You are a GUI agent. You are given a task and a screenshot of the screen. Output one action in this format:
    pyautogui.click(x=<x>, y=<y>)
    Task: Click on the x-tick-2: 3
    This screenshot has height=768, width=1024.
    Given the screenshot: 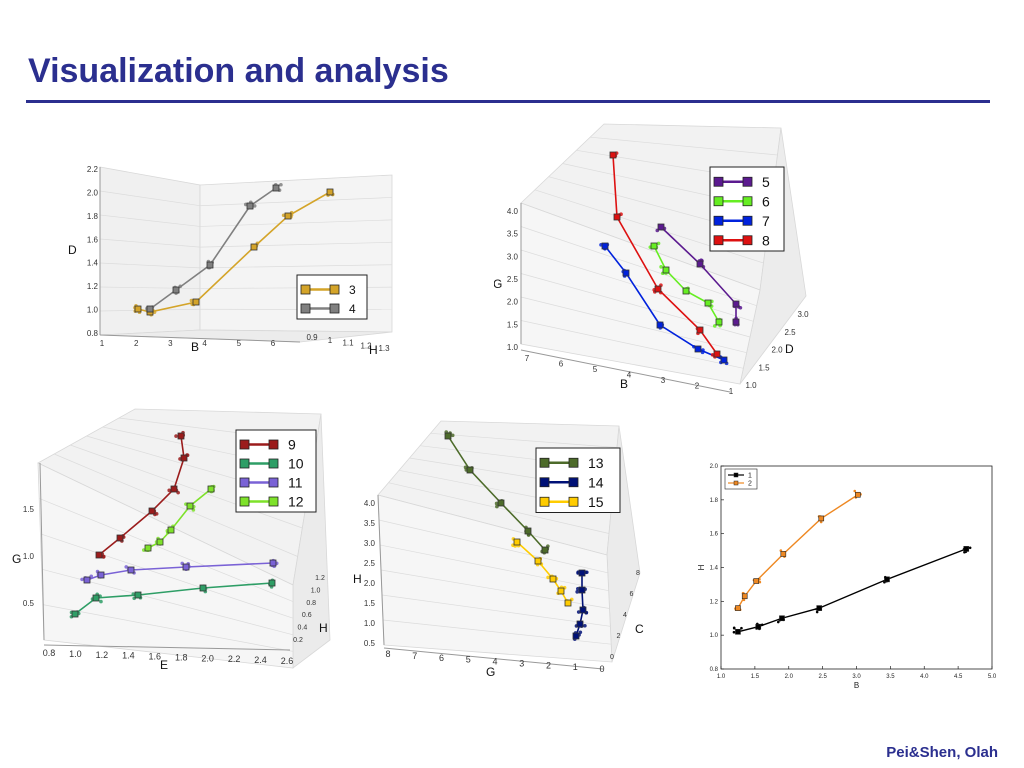 What is the action you would take?
    pyautogui.click(x=170, y=343)
    